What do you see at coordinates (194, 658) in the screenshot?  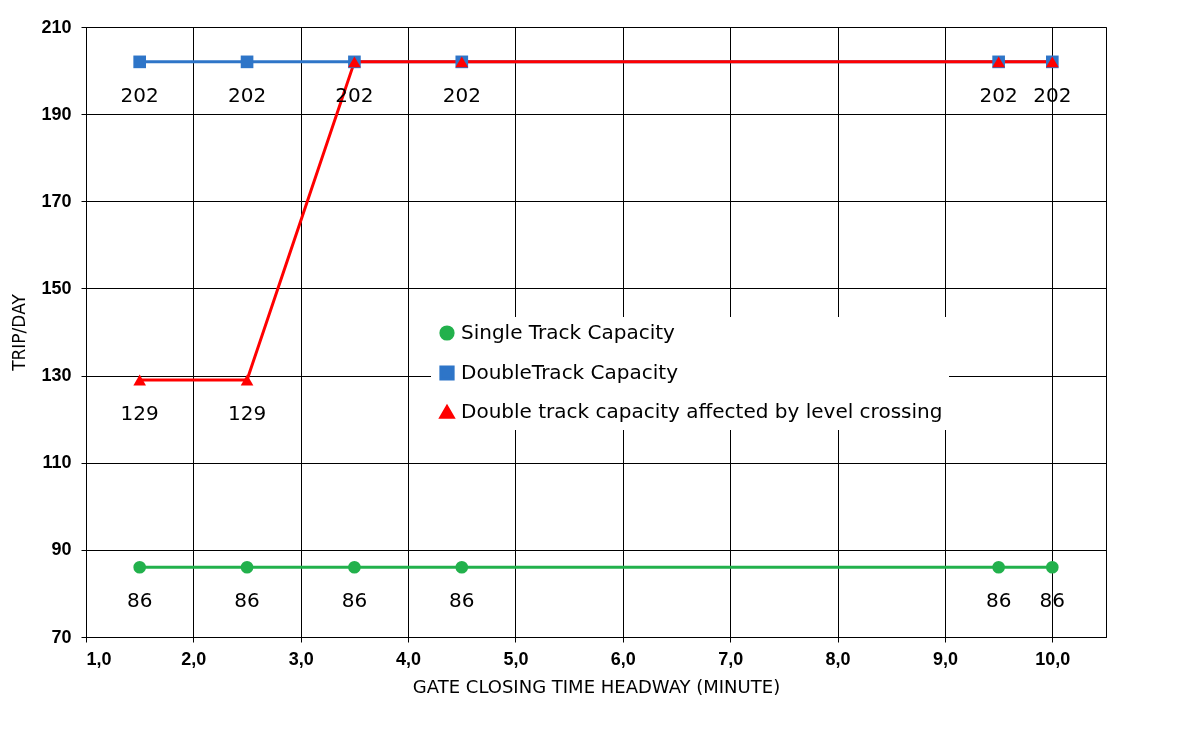 I see `x-tick-label: 2,0` at bounding box center [194, 658].